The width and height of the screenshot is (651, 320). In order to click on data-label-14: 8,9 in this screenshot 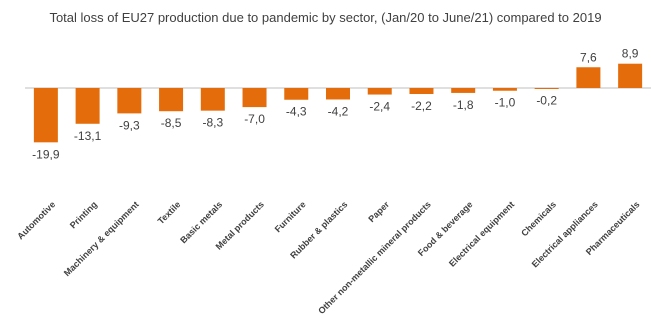, I will do `click(630, 54)`.